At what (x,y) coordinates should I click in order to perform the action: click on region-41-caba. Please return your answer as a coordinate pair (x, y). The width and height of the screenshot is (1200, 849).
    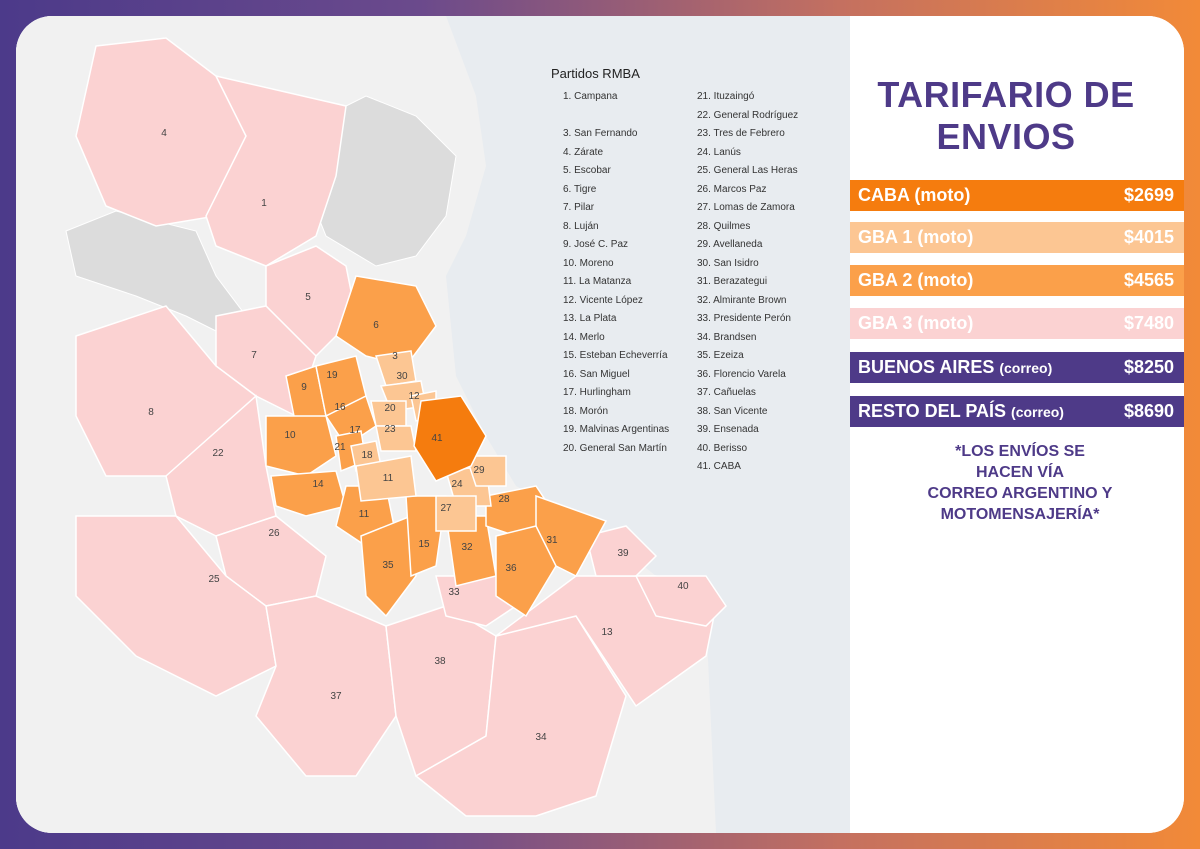
    Looking at the image, I should click on (450, 438).